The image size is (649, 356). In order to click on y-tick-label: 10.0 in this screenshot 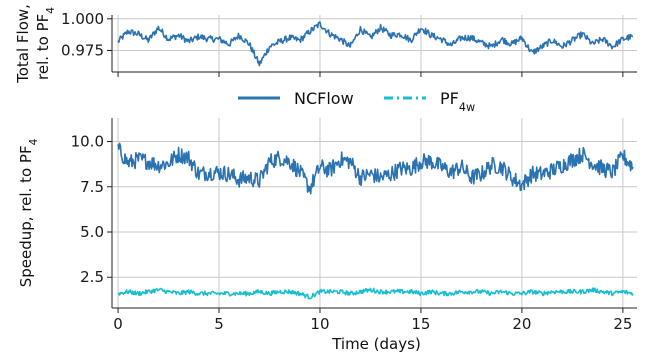, I will do `click(87, 142)`.